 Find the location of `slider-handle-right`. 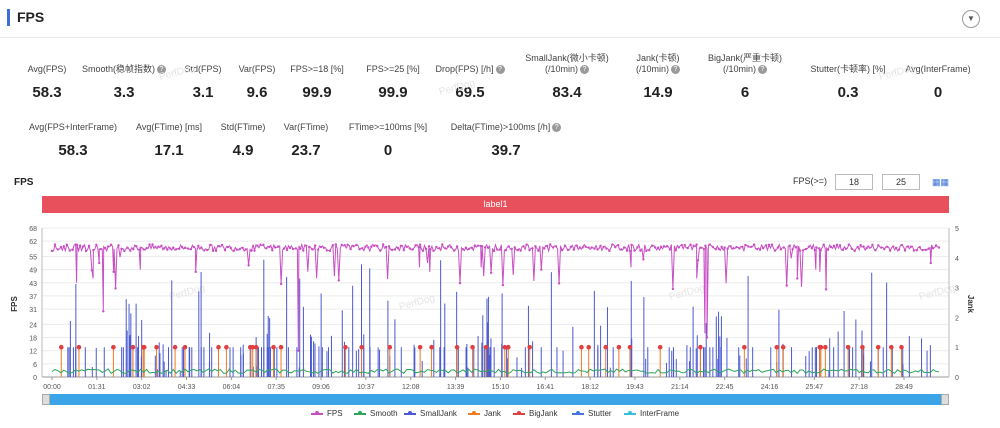

slider-handle-right is located at coordinates (945, 399).